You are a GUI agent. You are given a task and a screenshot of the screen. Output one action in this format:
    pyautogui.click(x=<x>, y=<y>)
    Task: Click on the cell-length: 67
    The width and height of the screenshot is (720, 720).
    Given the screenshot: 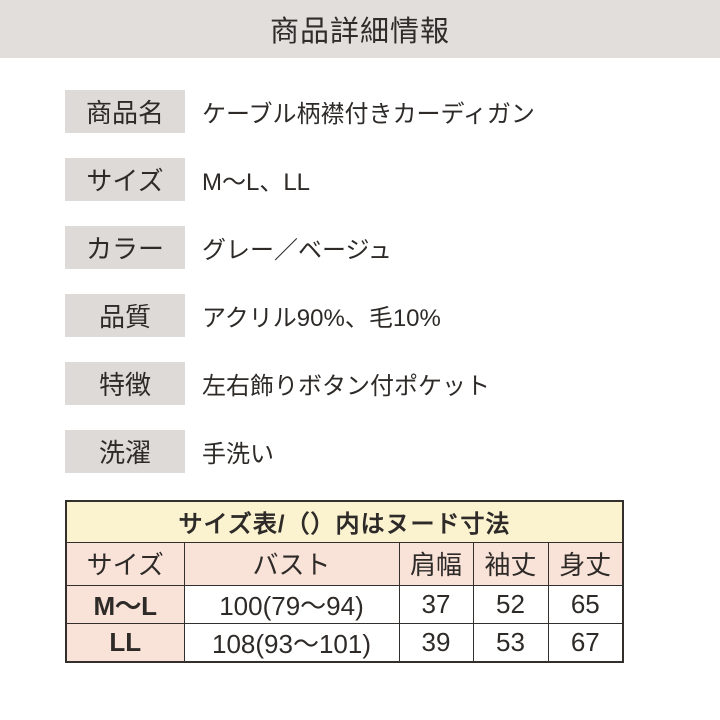 What is the action you would take?
    pyautogui.click(x=585, y=642)
    